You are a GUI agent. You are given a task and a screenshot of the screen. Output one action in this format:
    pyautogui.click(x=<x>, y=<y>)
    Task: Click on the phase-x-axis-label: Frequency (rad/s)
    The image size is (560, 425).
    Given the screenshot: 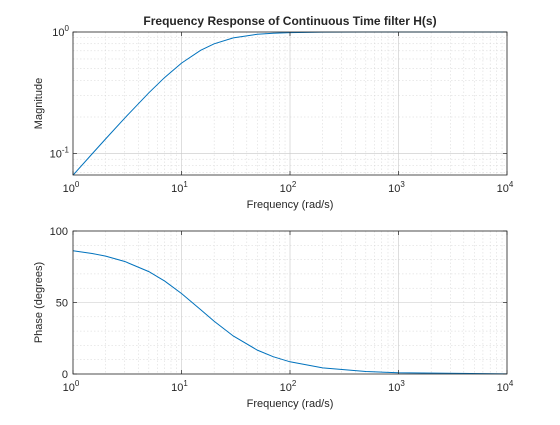 What is the action you would take?
    pyautogui.click(x=290, y=404)
    